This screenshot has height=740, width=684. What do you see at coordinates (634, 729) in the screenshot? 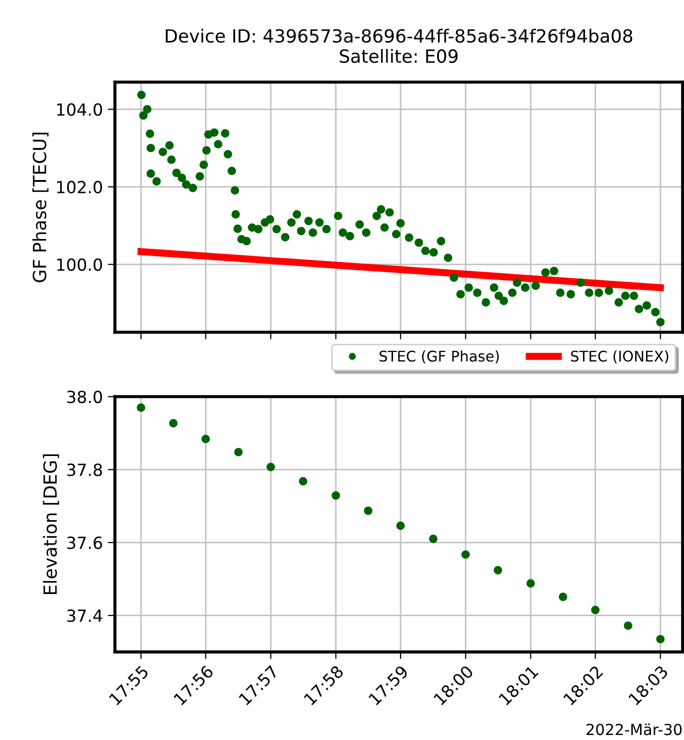
I see `text: 2022-Mär-30` at bounding box center [634, 729].